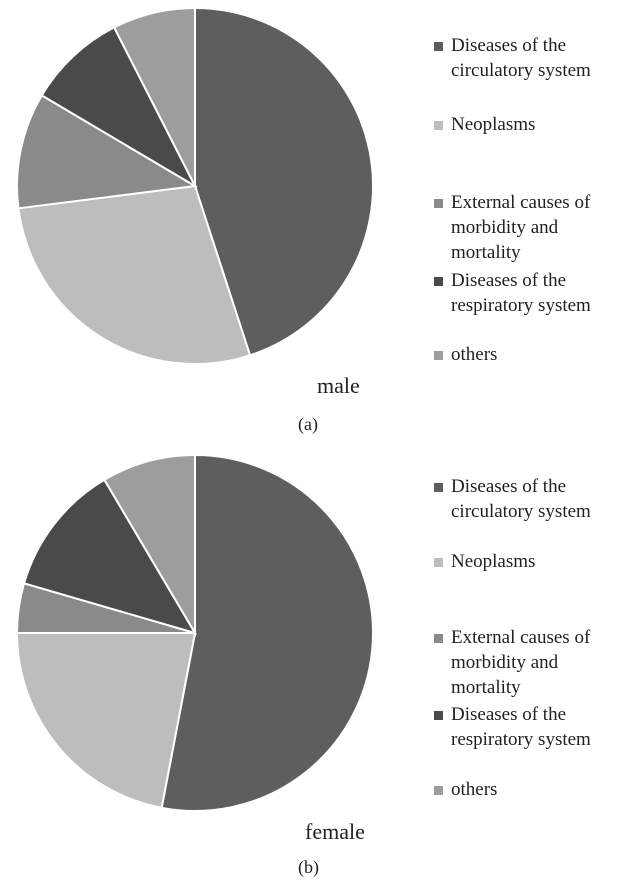 The width and height of the screenshot is (621, 883). What do you see at coordinates (308, 867) in the screenshot?
I see `panel-label-b: (b)` at bounding box center [308, 867].